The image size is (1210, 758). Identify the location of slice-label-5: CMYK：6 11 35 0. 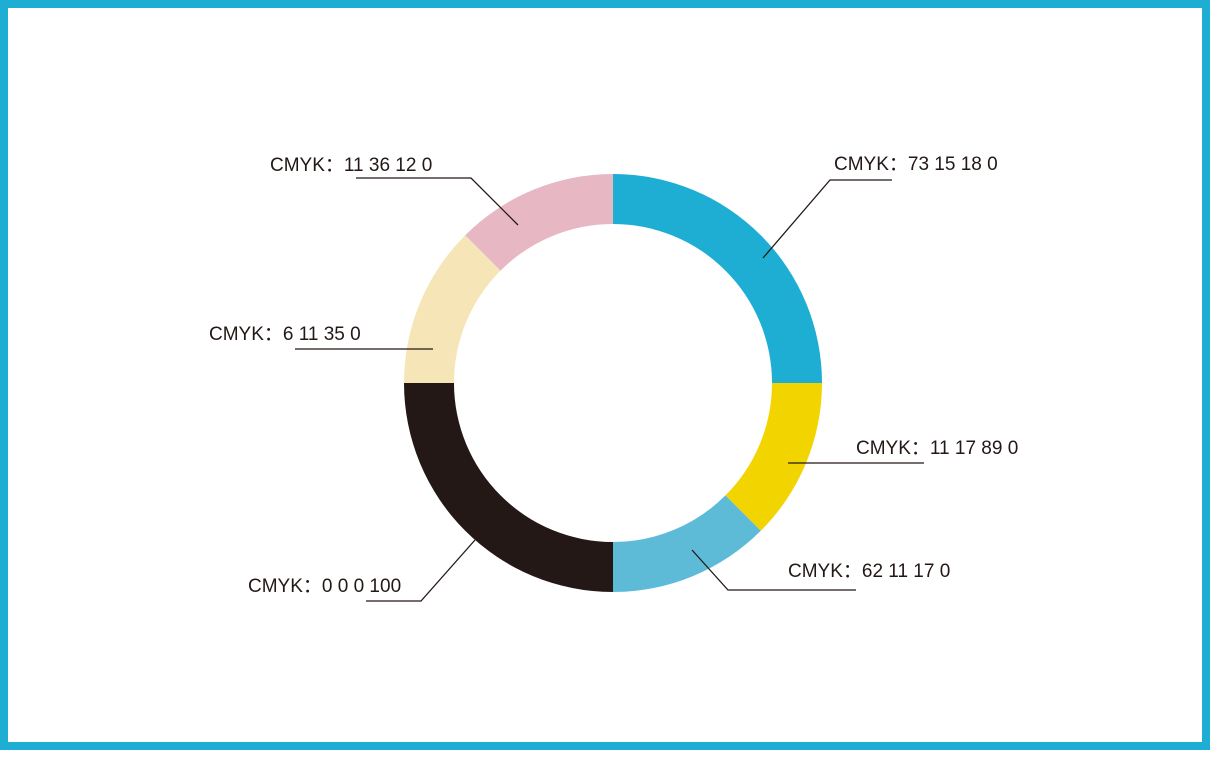
(285, 334).